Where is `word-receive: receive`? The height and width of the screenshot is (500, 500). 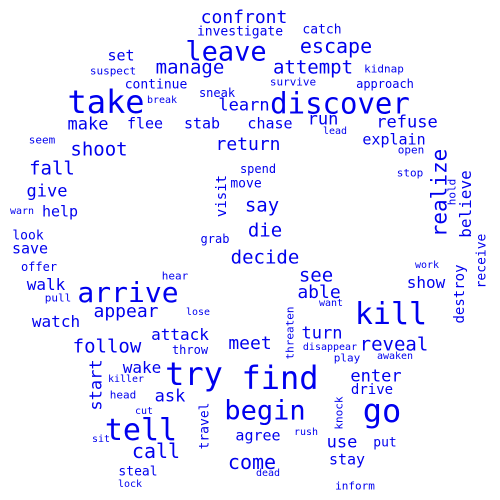
word-receive: receive is located at coordinates (482, 261).